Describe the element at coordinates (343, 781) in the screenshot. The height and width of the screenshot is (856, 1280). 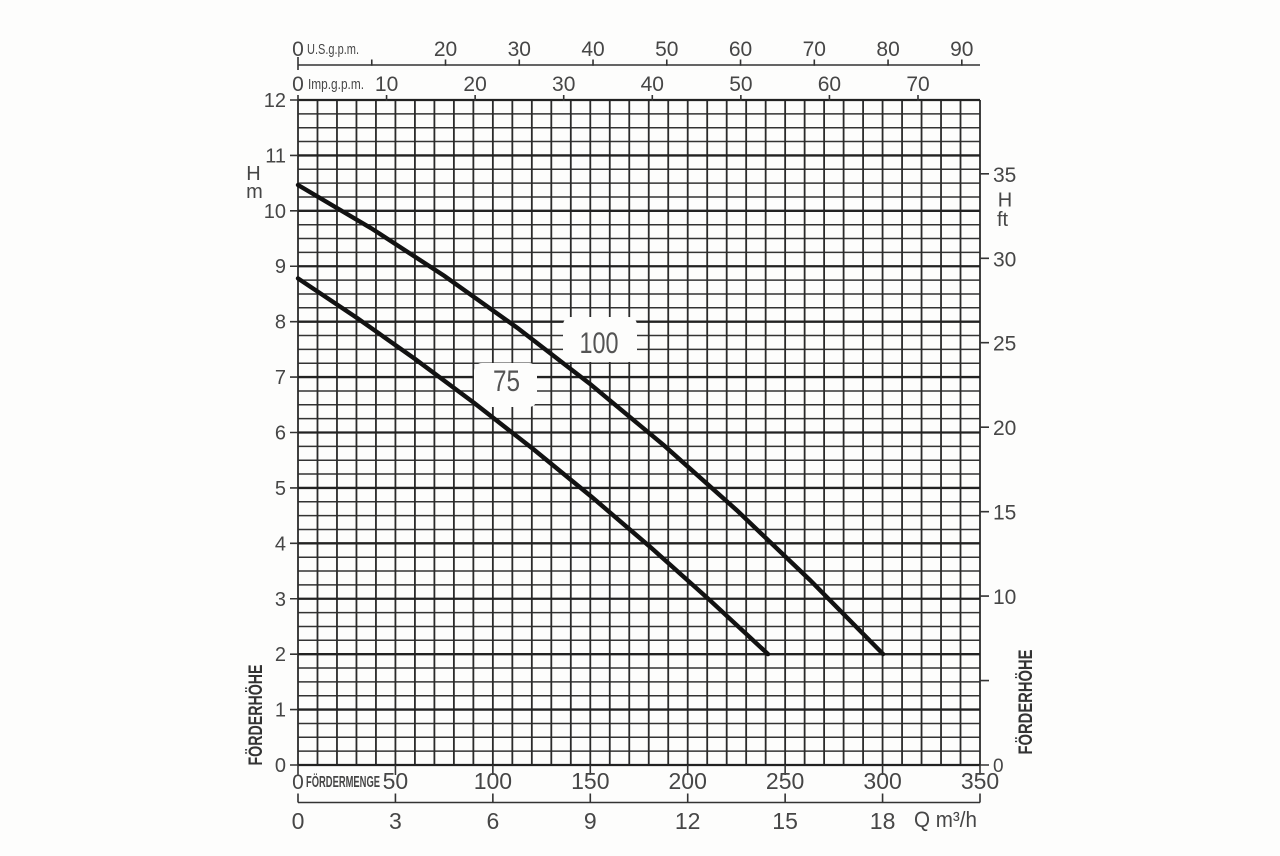
I see `svg-text: FÖRDERMENGE` at that location.